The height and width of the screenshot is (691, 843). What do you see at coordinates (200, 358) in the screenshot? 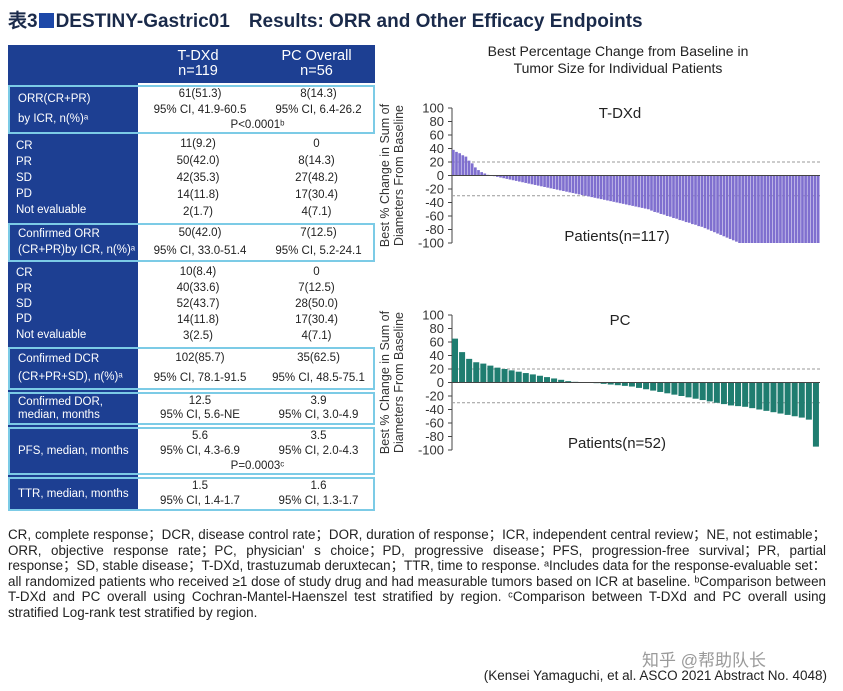
I see `cell-line: 102(85.7)` at bounding box center [200, 358].